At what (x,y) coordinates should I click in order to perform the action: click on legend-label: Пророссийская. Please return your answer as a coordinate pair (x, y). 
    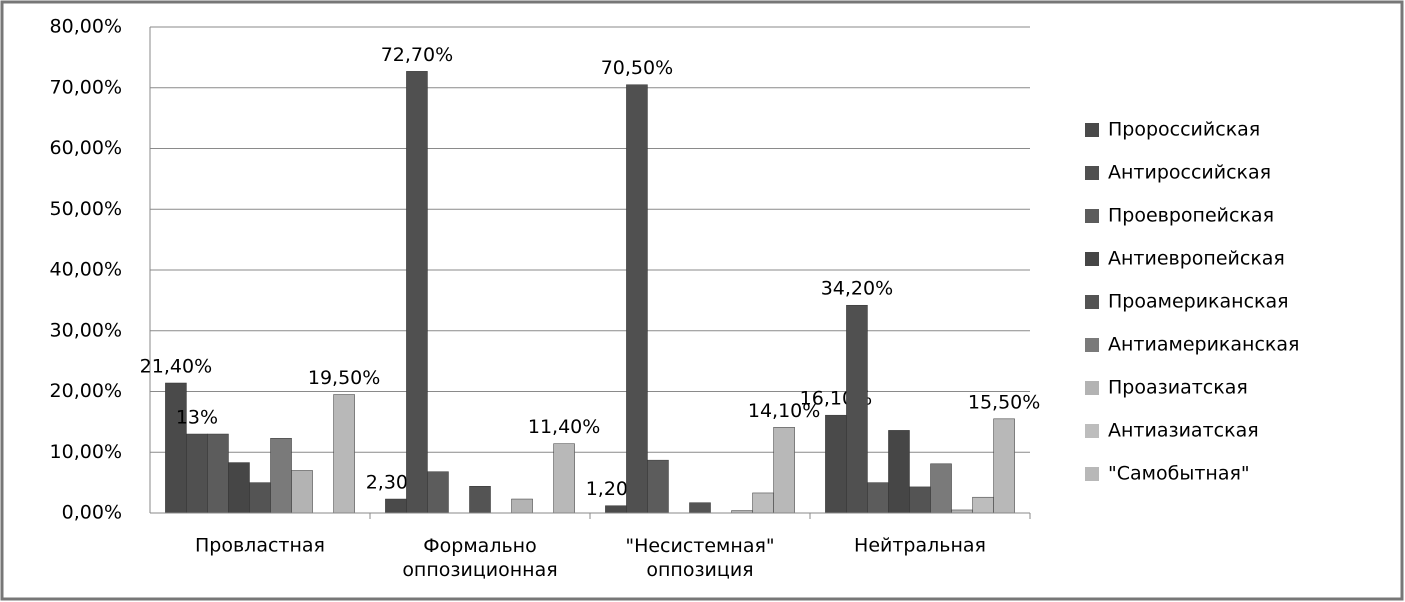
    Looking at the image, I should click on (1184, 130).